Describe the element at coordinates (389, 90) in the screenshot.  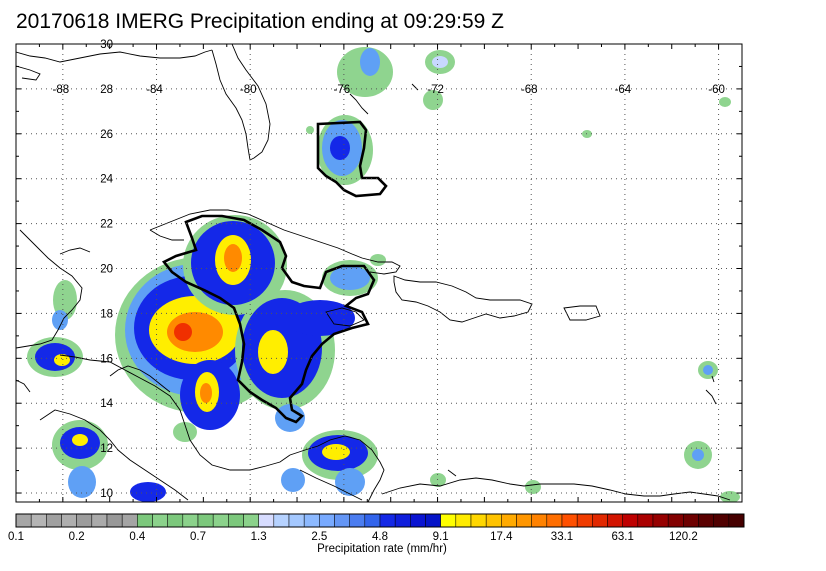
I see `longitude-labels: -88 -84 -80 -76 -72 -68 -64 -60` at that location.